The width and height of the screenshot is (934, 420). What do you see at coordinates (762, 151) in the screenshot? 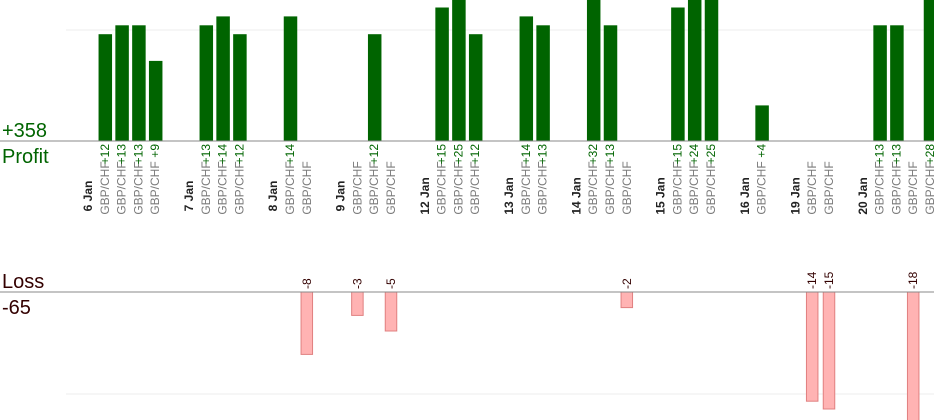
I see `profit-value-label: +4` at bounding box center [762, 151].